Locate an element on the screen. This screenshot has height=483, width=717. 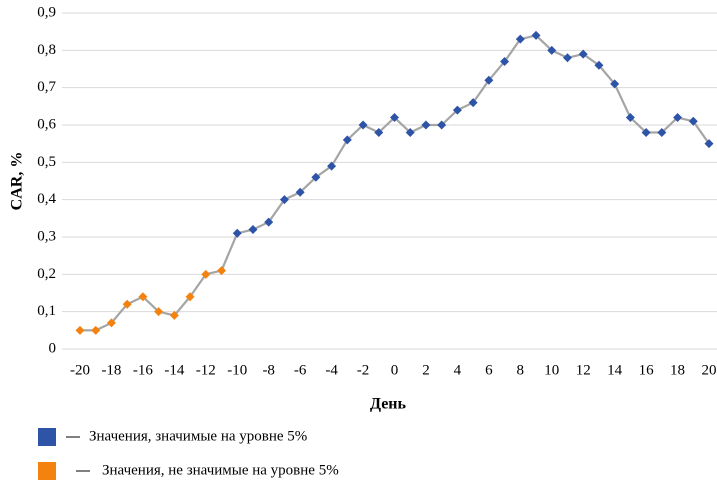
y-tick-label: 0,5 is located at coordinates (46, 162).